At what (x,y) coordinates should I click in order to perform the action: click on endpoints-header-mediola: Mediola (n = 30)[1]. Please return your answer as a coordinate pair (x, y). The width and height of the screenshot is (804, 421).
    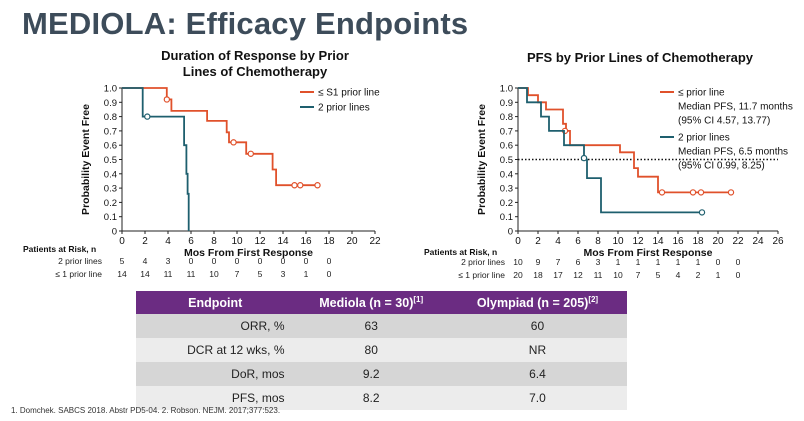
    Looking at the image, I should click on (371, 302).